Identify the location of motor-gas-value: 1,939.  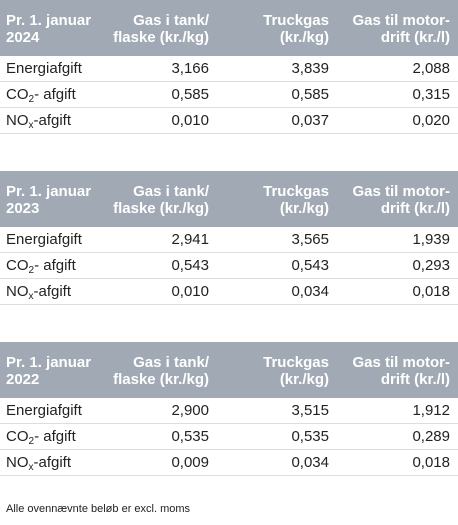
(431, 239).